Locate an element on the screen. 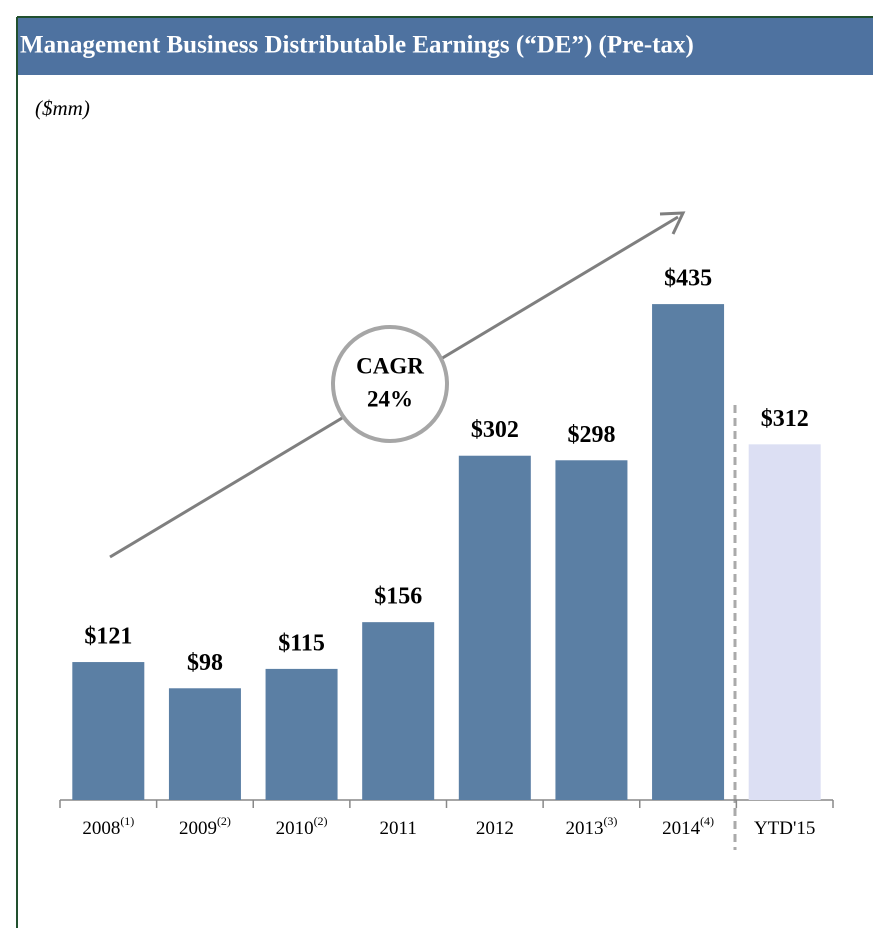 The height and width of the screenshot is (928, 873). annotation: 24% is located at coordinates (390, 398).